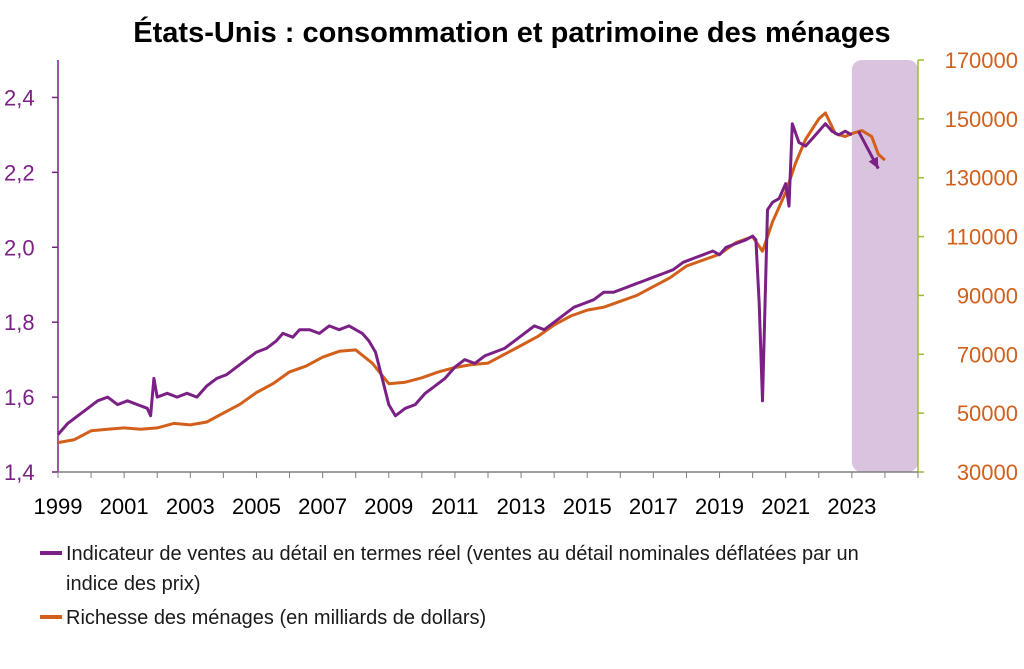 This screenshot has width=1024, height=669. I want to click on left-tick-label: 2,2, so click(19, 172).